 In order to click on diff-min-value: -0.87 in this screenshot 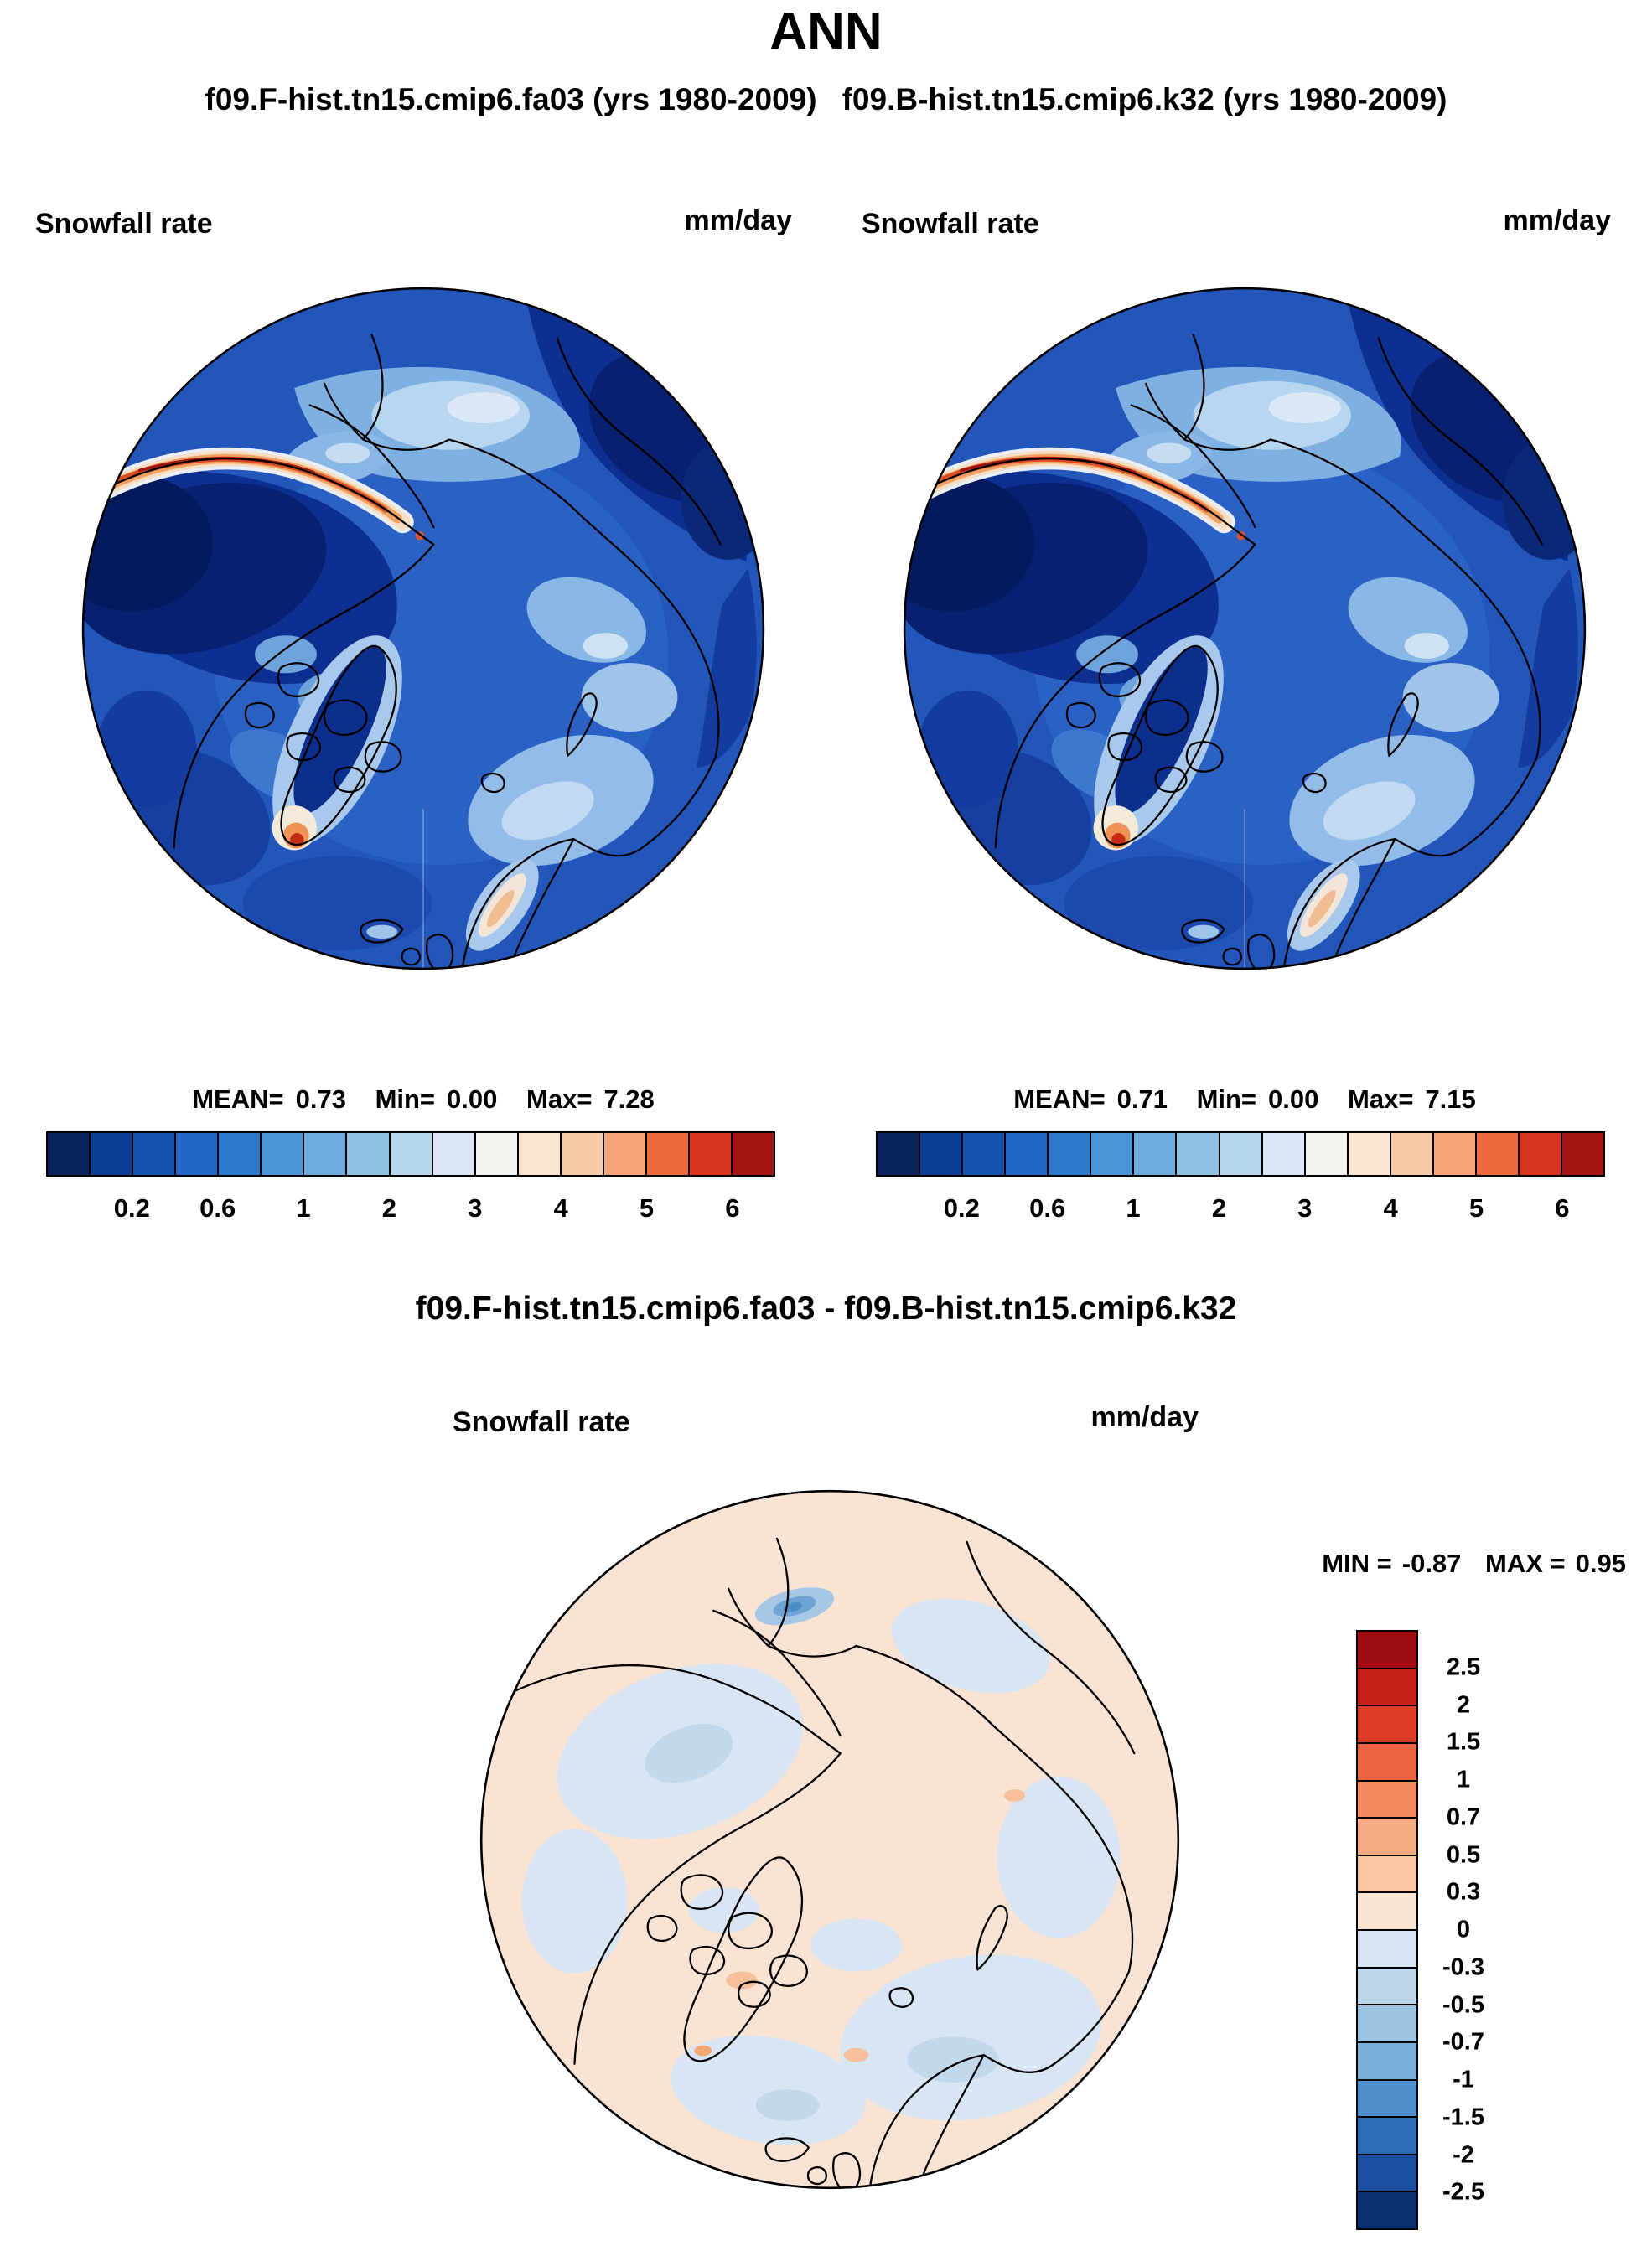, I will do `click(1431, 1563)`.